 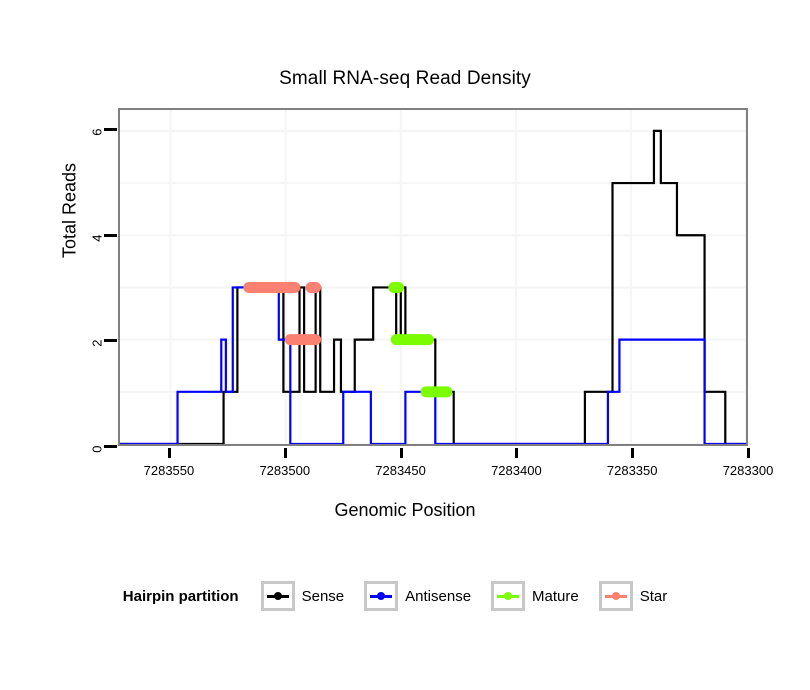 What do you see at coordinates (653, 596) in the screenshot?
I see `legend-label: Star` at bounding box center [653, 596].